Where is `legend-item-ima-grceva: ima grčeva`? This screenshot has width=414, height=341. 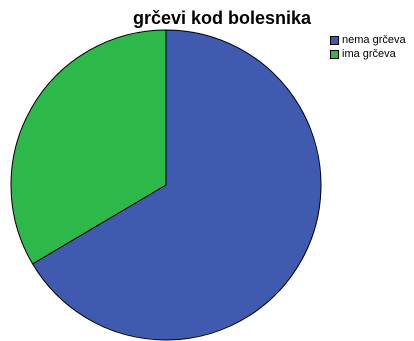
legend-item-ima-grceva: ima grčeva is located at coordinates (368, 54).